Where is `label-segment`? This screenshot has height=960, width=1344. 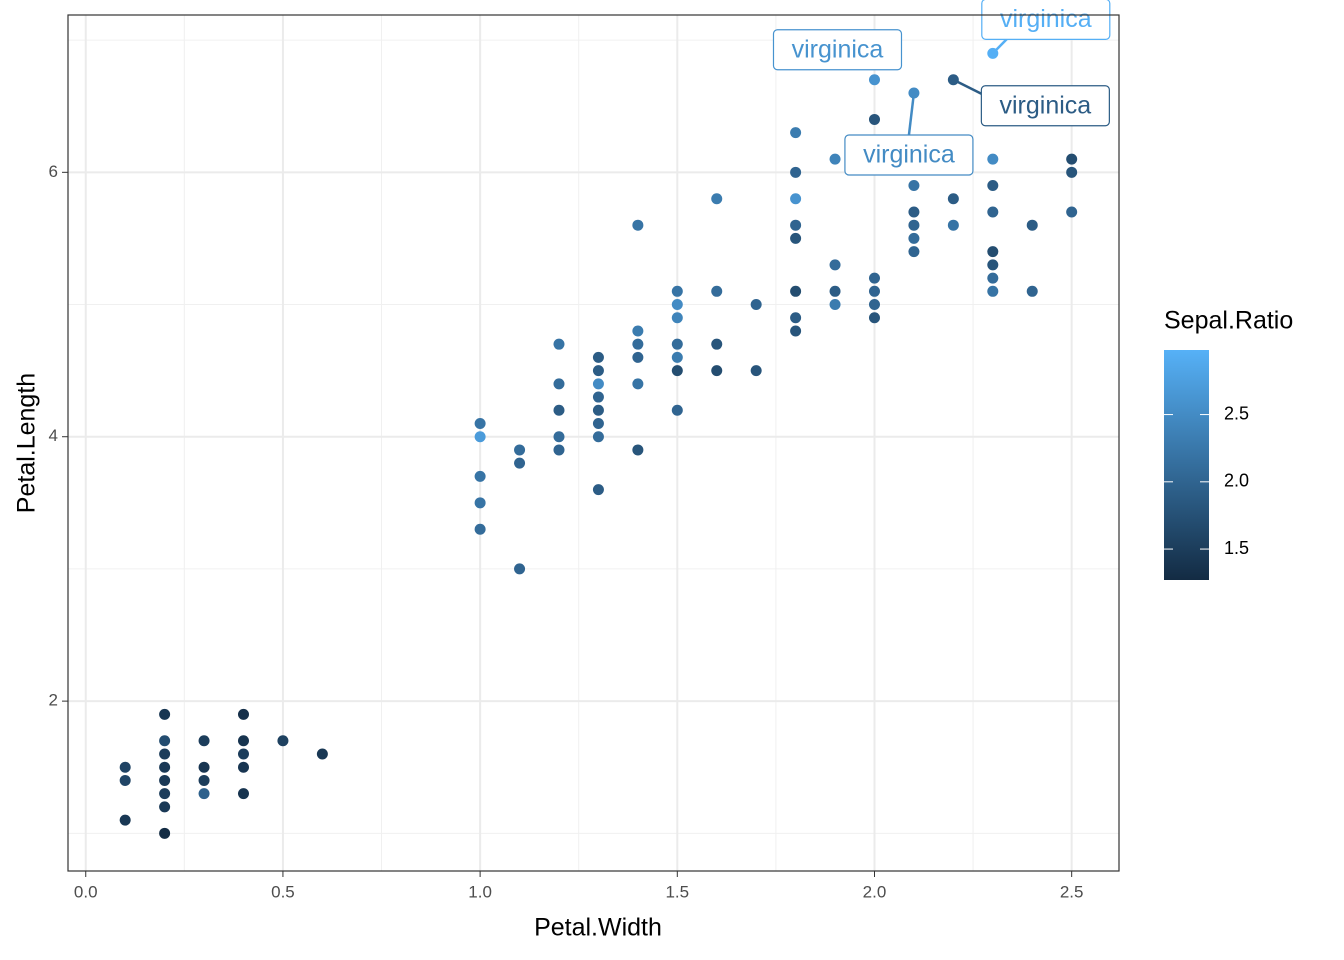 label-segment is located at coordinates (967, 86).